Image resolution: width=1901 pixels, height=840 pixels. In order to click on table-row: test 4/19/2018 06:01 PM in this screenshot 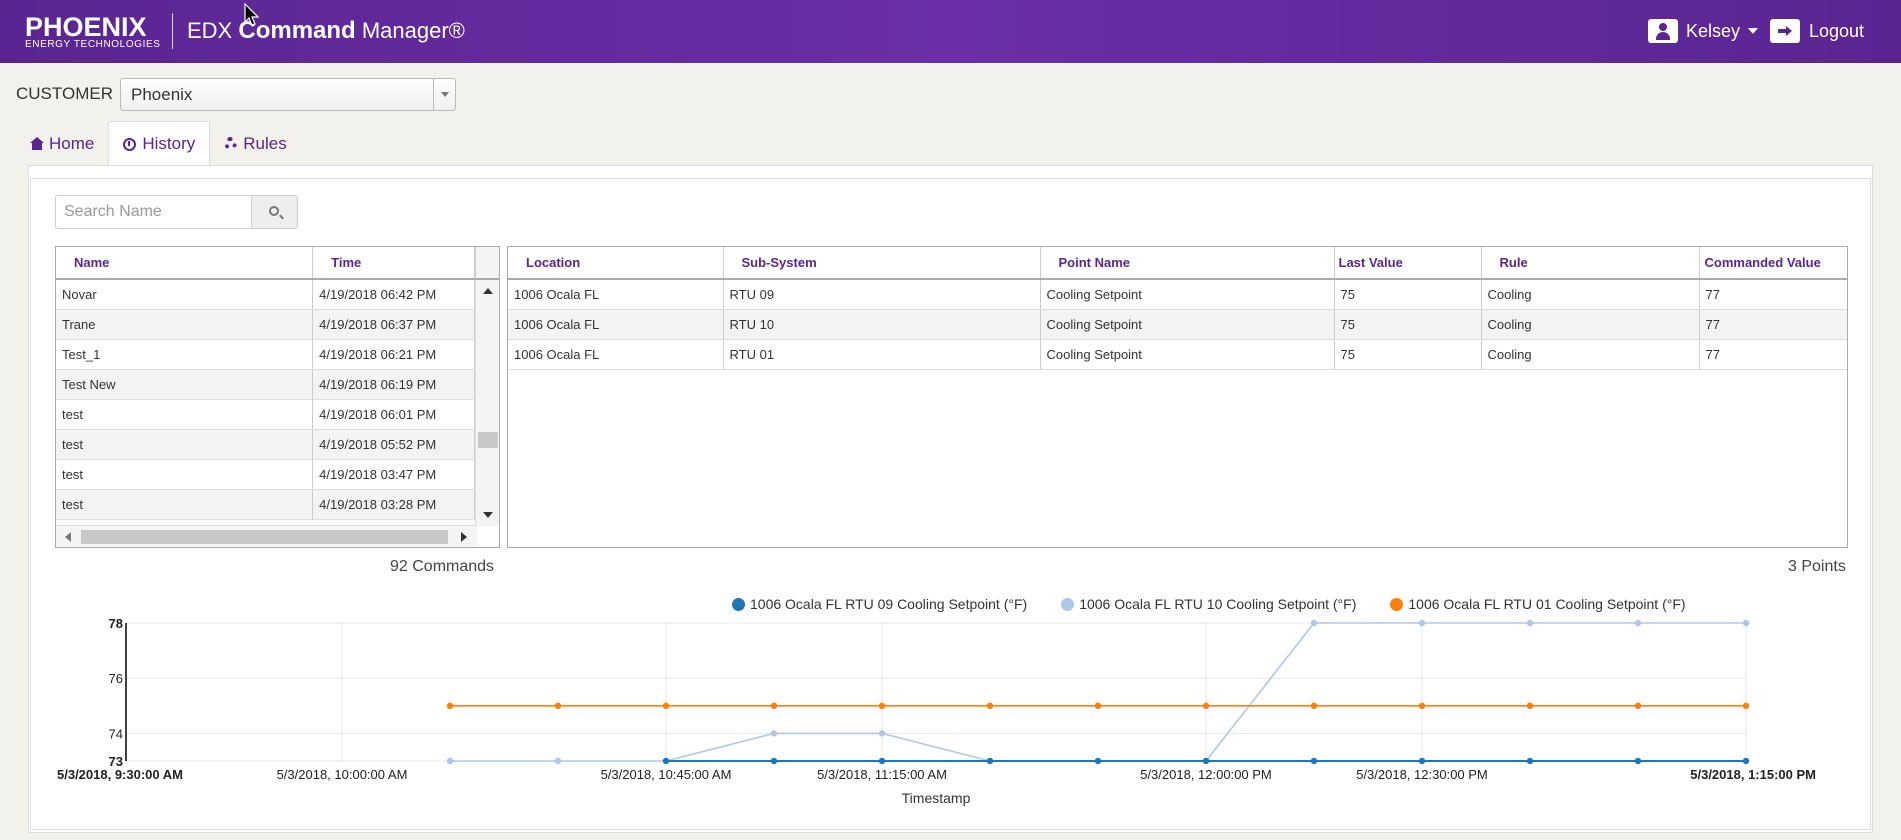, I will do `click(265, 414)`.